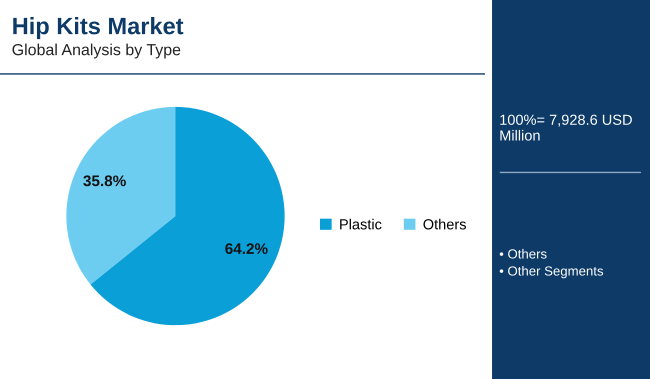  What do you see at coordinates (246, 248) in the screenshot?
I see `data-label: 64.2%` at bounding box center [246, 248].